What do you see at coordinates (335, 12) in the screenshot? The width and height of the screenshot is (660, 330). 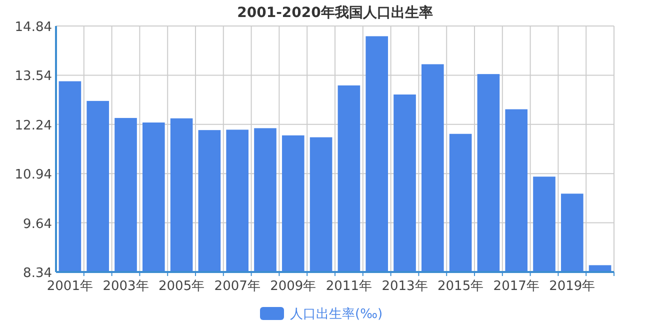 I see `chart-title: 2001-2020年我国人口出生率` at bounding box center [335, 12].